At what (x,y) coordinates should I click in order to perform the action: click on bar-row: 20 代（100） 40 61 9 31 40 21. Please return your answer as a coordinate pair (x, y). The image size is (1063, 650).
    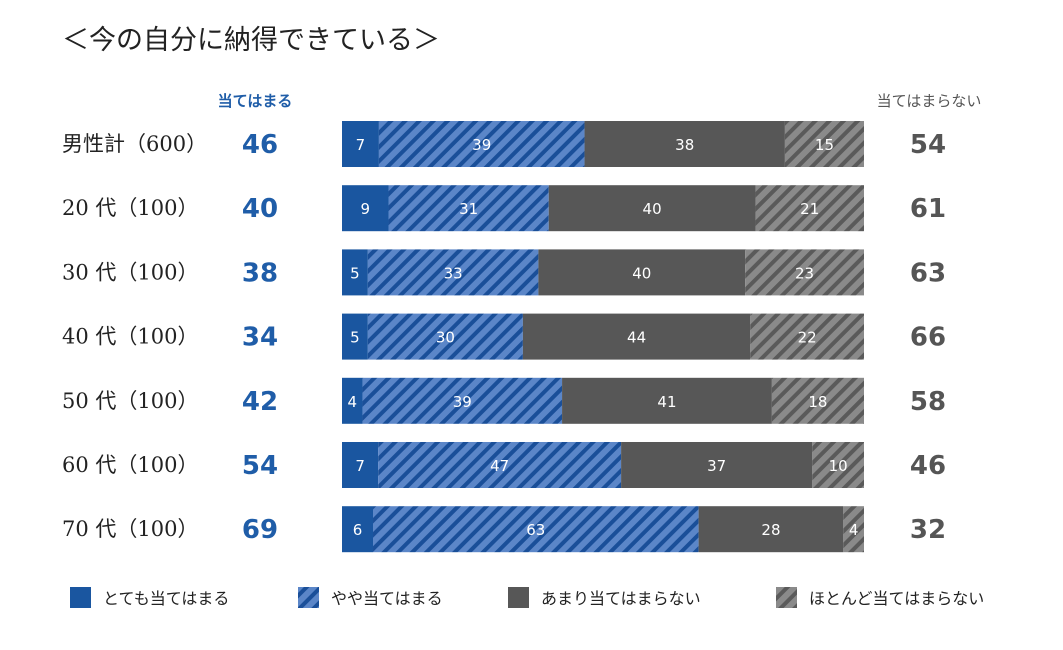
    Looking at the image, I should click on (504, 208).